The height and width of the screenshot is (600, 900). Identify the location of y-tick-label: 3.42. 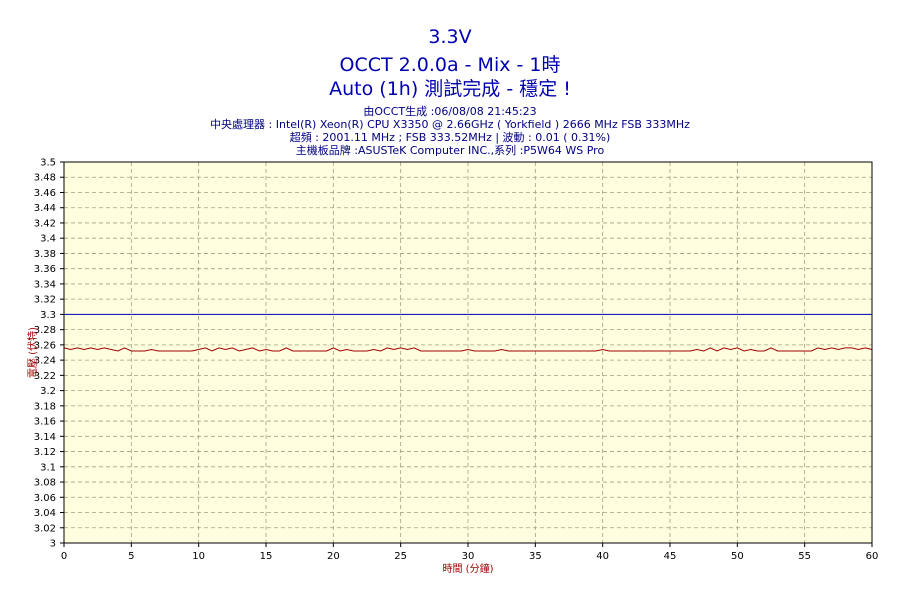
(45, 223).